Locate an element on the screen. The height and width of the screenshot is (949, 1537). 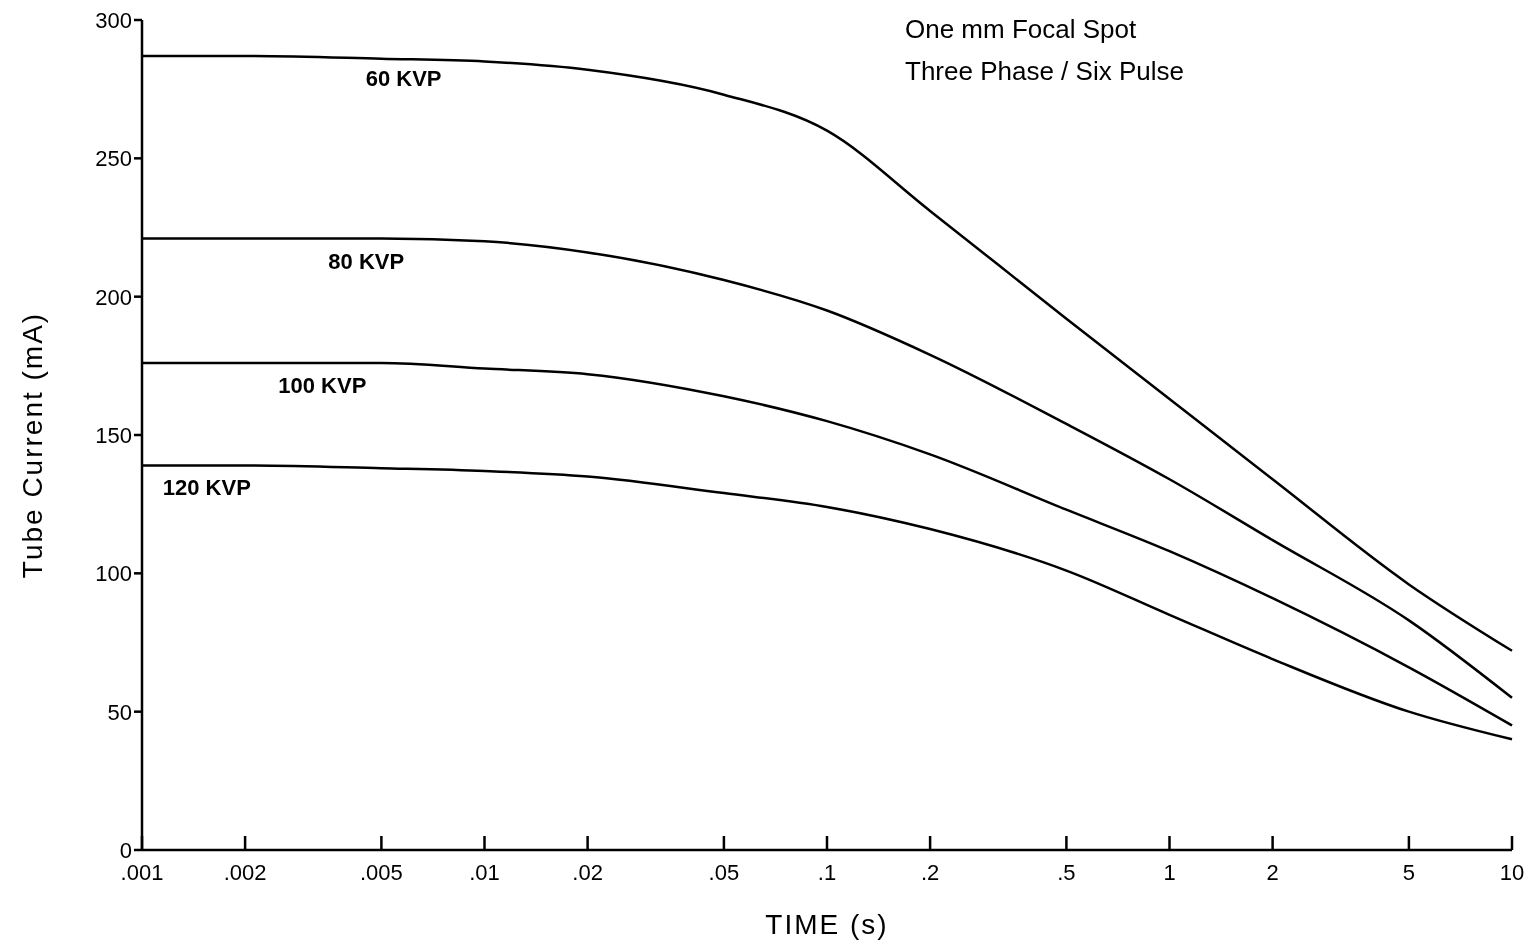
x-tick-label: .005 is located at coordinates (381, 872).